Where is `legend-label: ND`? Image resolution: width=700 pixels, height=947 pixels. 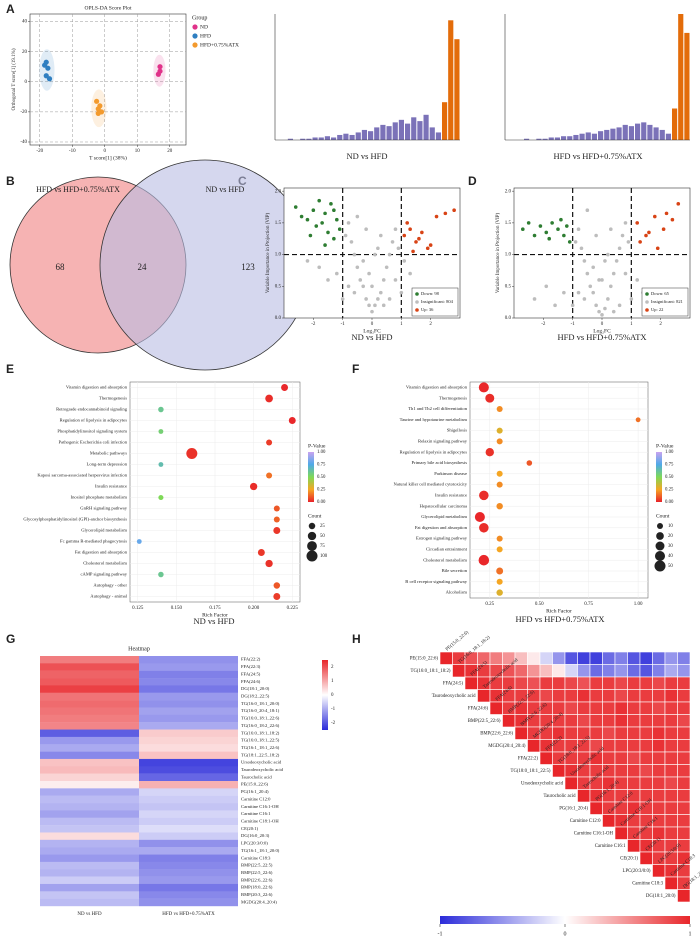 legend-label: ND is located at coordinates (204, 27).